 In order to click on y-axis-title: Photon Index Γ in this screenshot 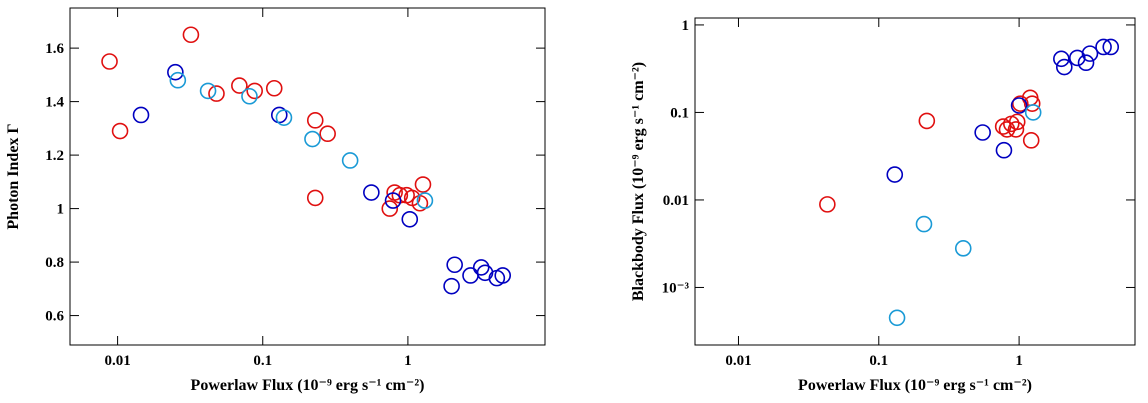, I will do `click(13, 176)`.